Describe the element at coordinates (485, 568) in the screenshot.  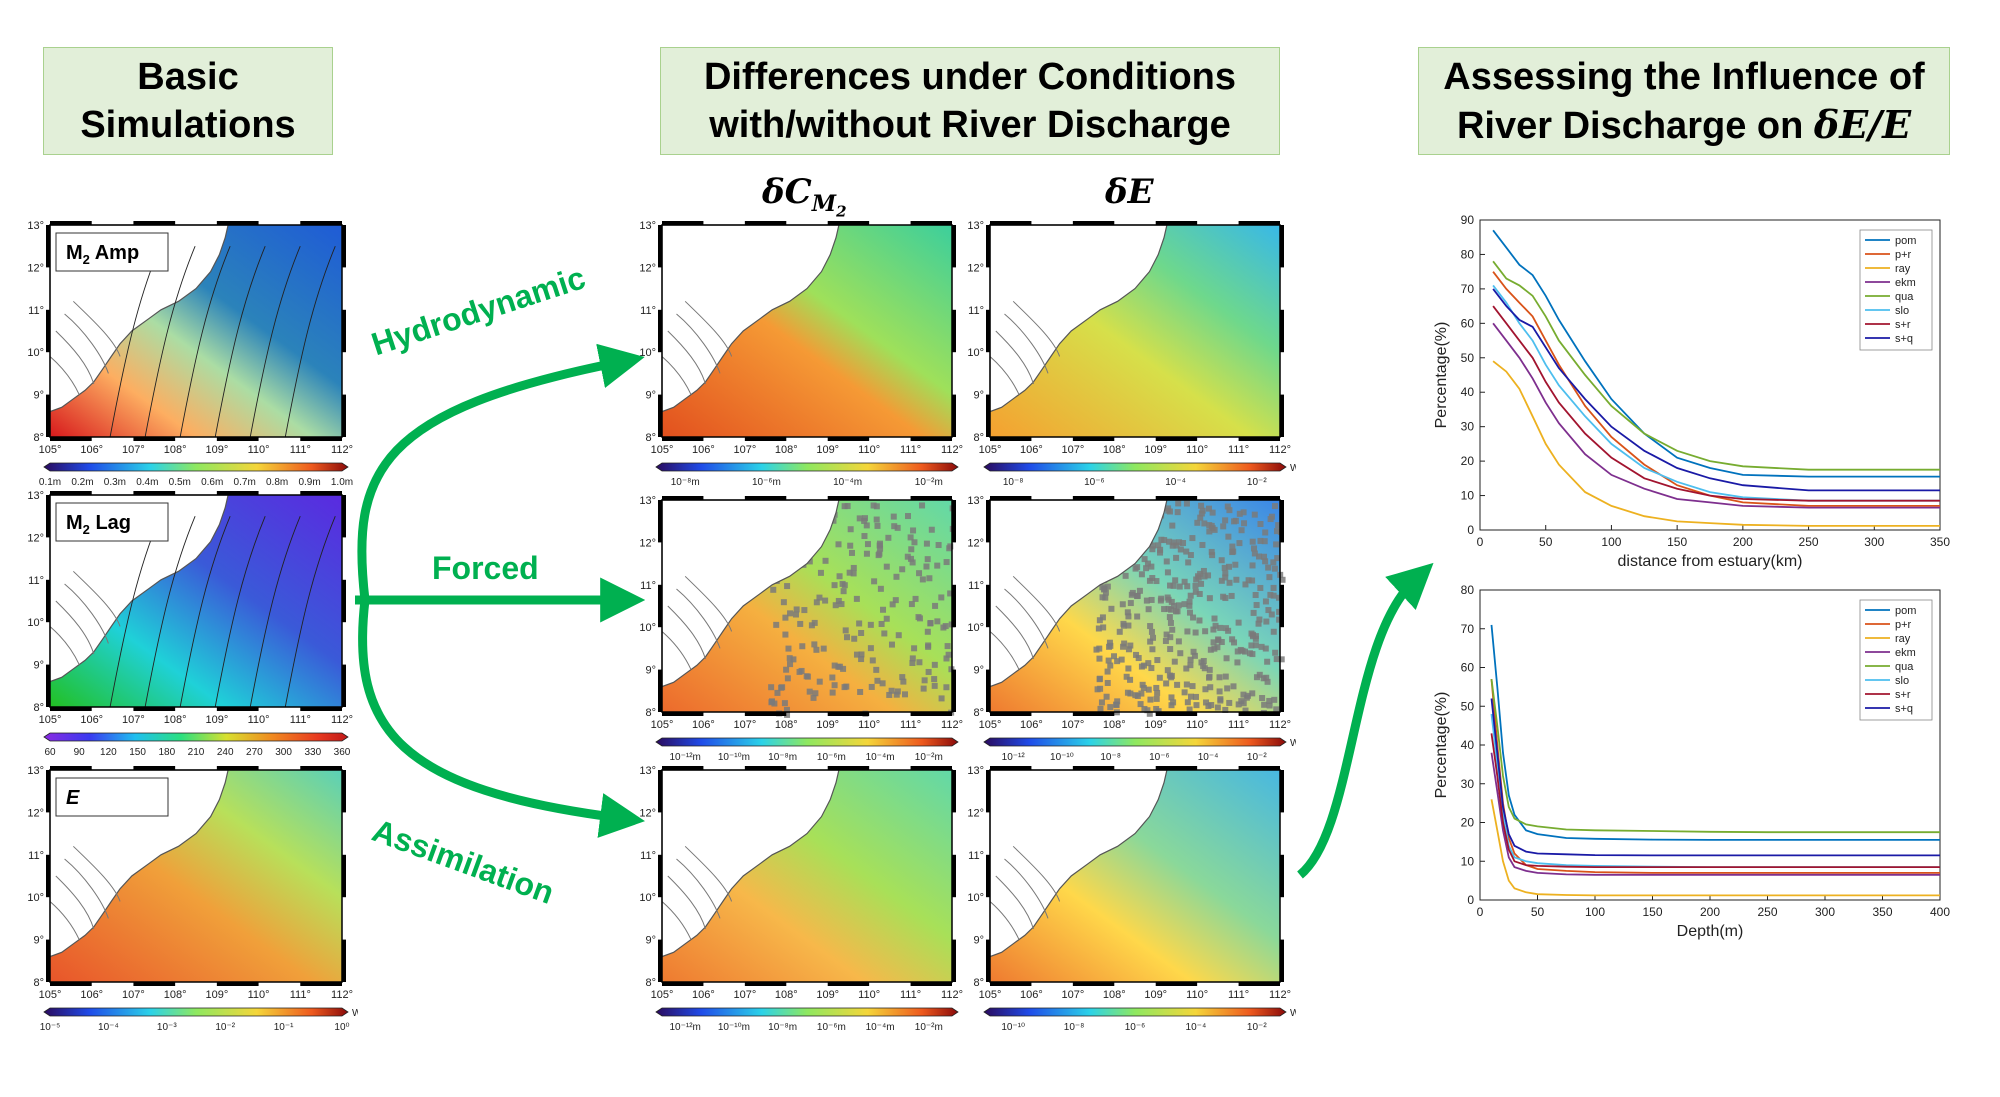
I see `forced-label: Forced` at that location.